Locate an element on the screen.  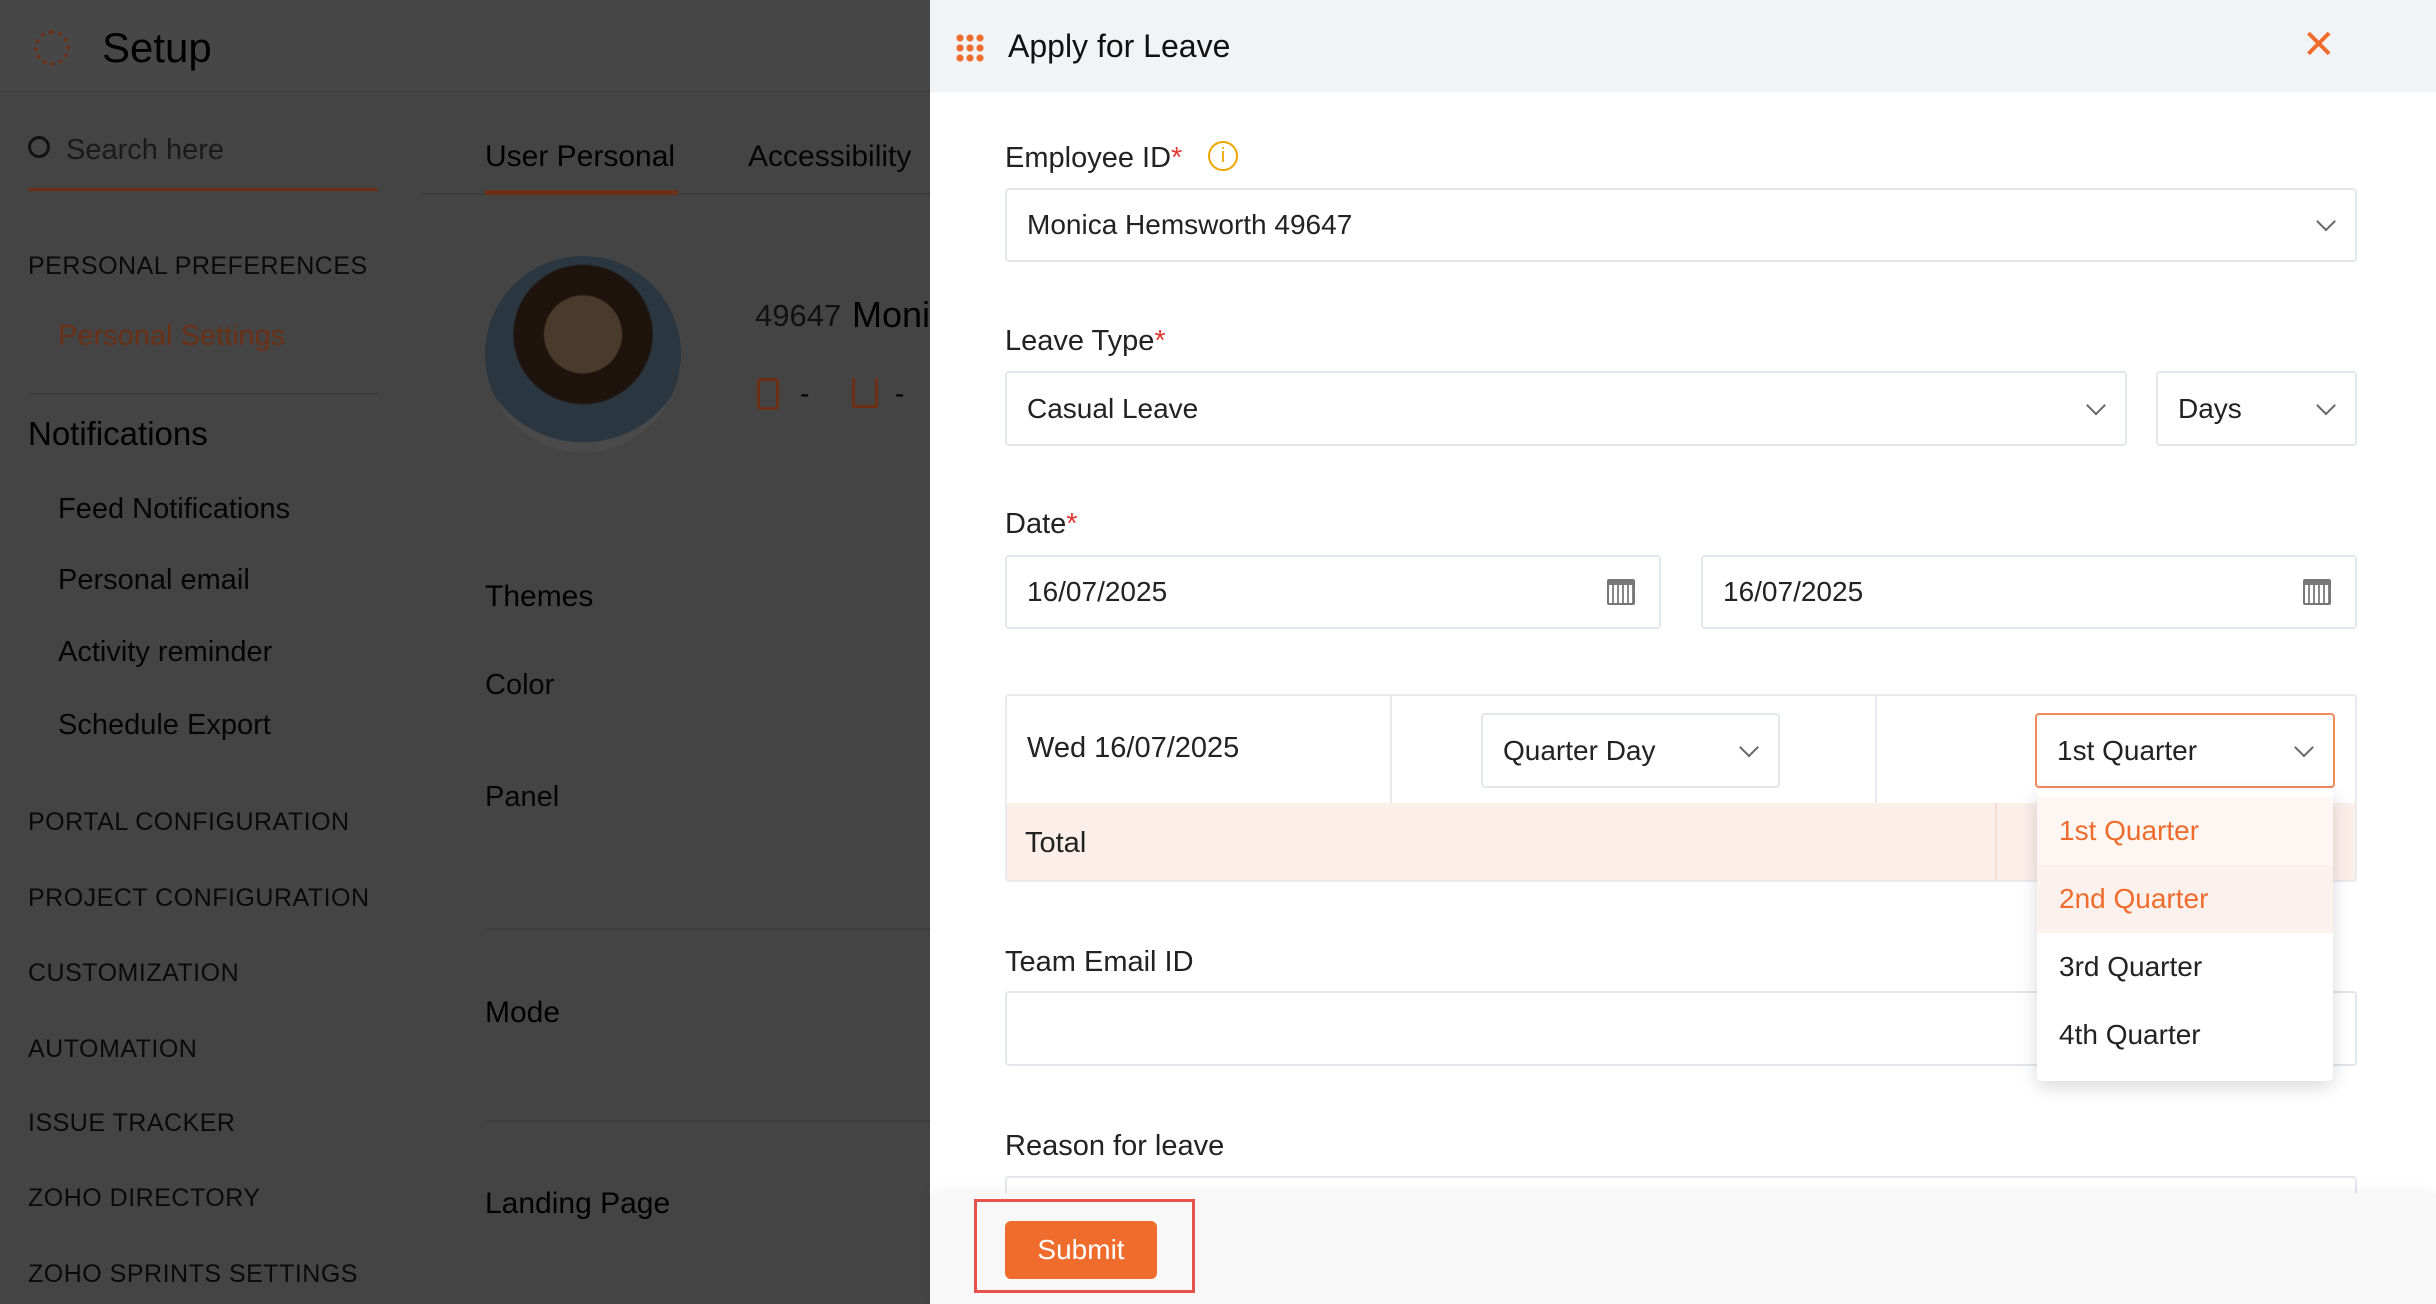
leave-type-value: Casual Leave is located at coordinates (1113, 408).